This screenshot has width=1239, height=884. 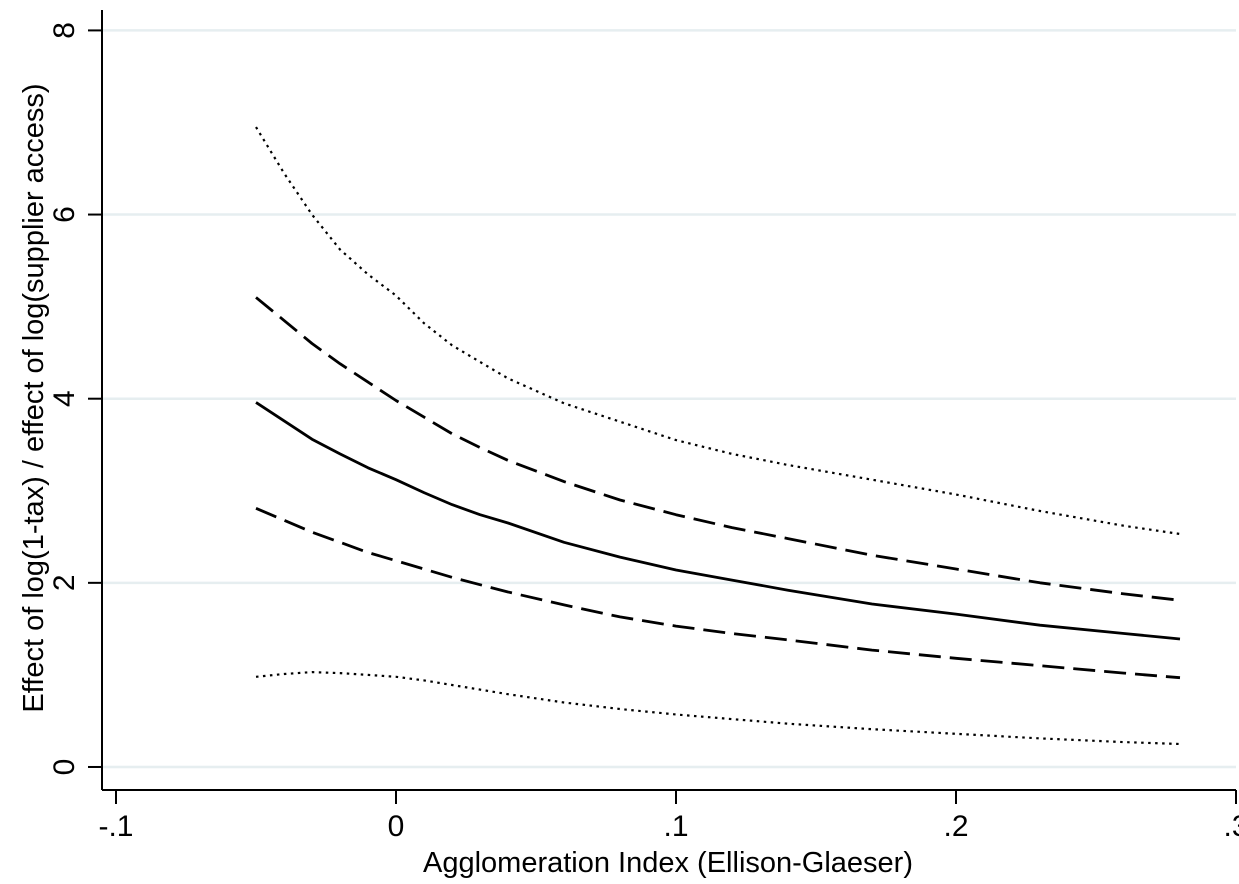 What do you see at coordinates (64, 30) in the screenshot?
I see `y-tick-label: 8` at bounding box center [64, 30].